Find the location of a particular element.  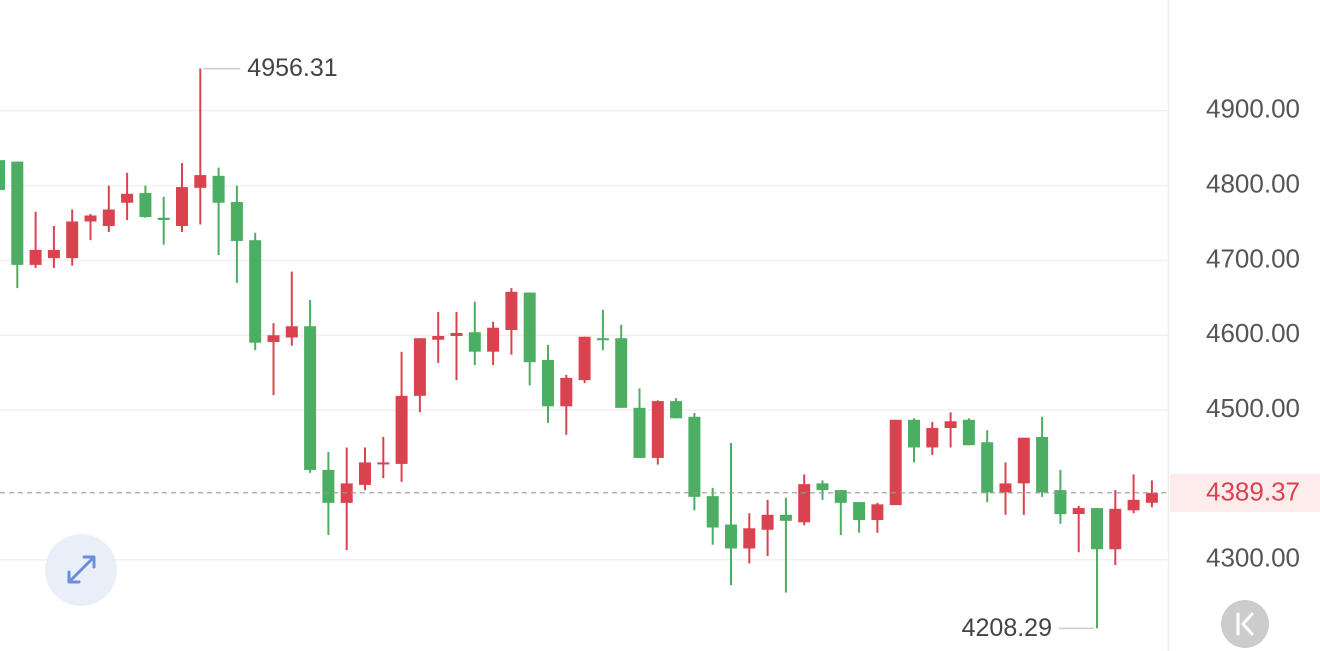

expand-icon is located at coordinates (81, 569).